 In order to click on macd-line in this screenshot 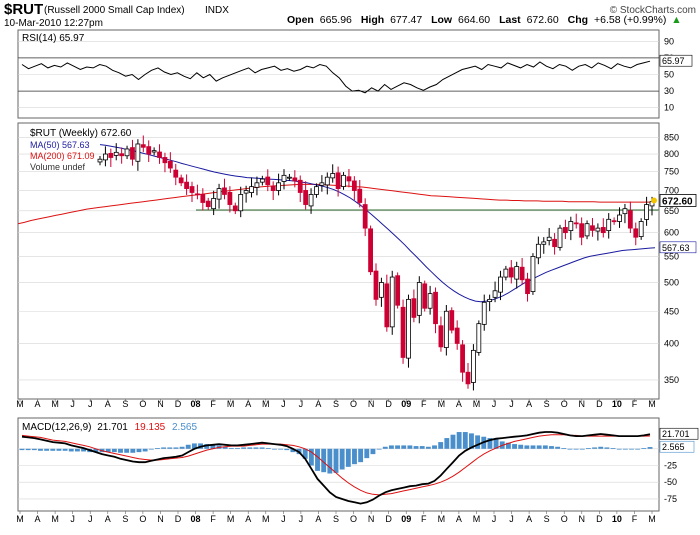, I will do `click(336, 468)`.